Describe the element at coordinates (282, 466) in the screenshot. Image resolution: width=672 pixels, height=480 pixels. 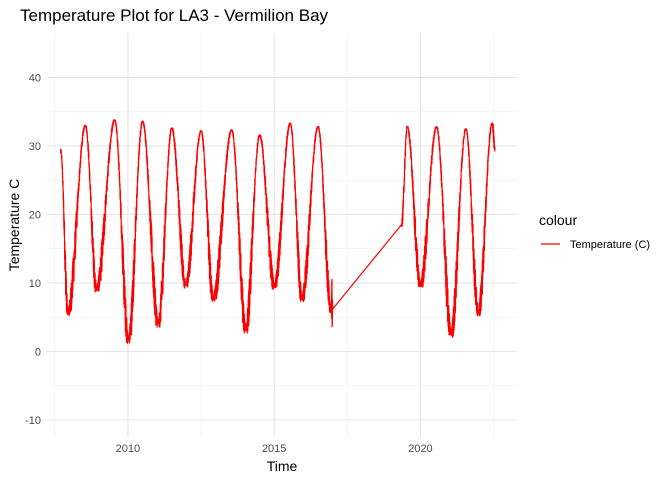
I see `x-axis-label: Time` at that location.